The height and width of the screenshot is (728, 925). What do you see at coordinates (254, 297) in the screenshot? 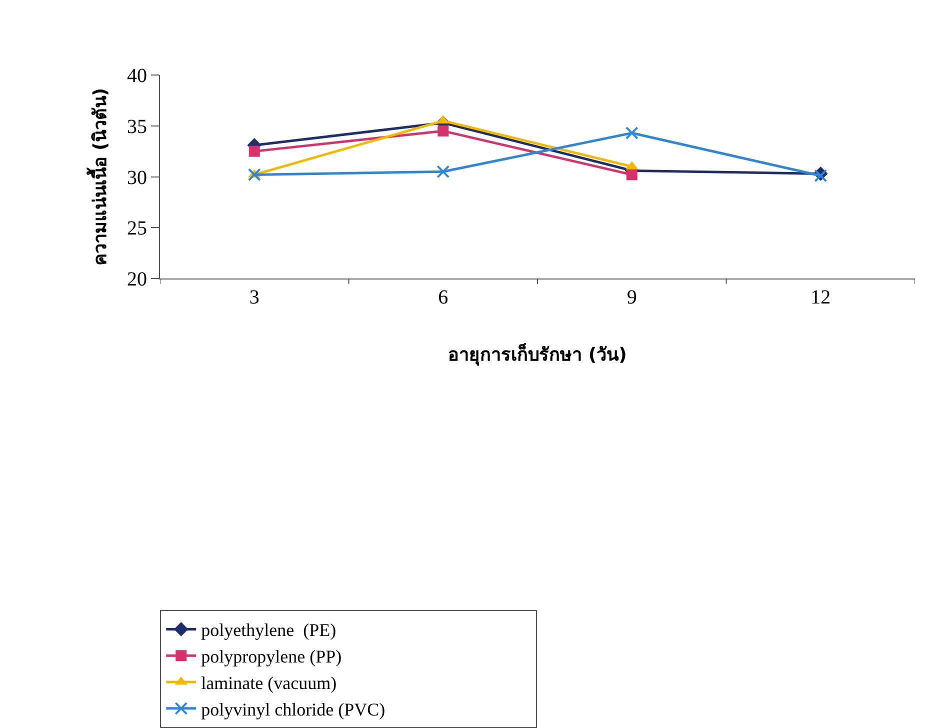
I see `x-tick-label: 3` at bounding box center [254, 297].